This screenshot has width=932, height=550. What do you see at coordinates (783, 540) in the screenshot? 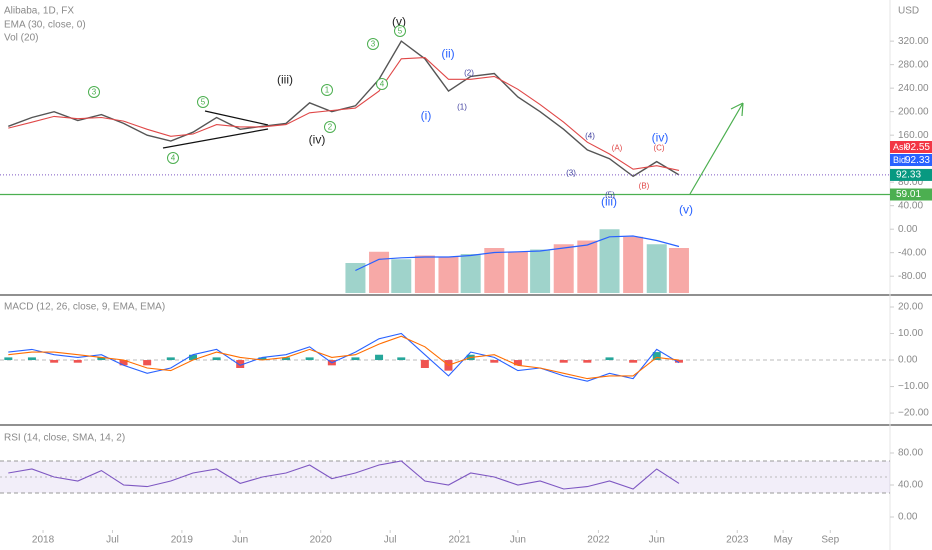
I see `x-tick-label: May` at bounding box center [783, 540].